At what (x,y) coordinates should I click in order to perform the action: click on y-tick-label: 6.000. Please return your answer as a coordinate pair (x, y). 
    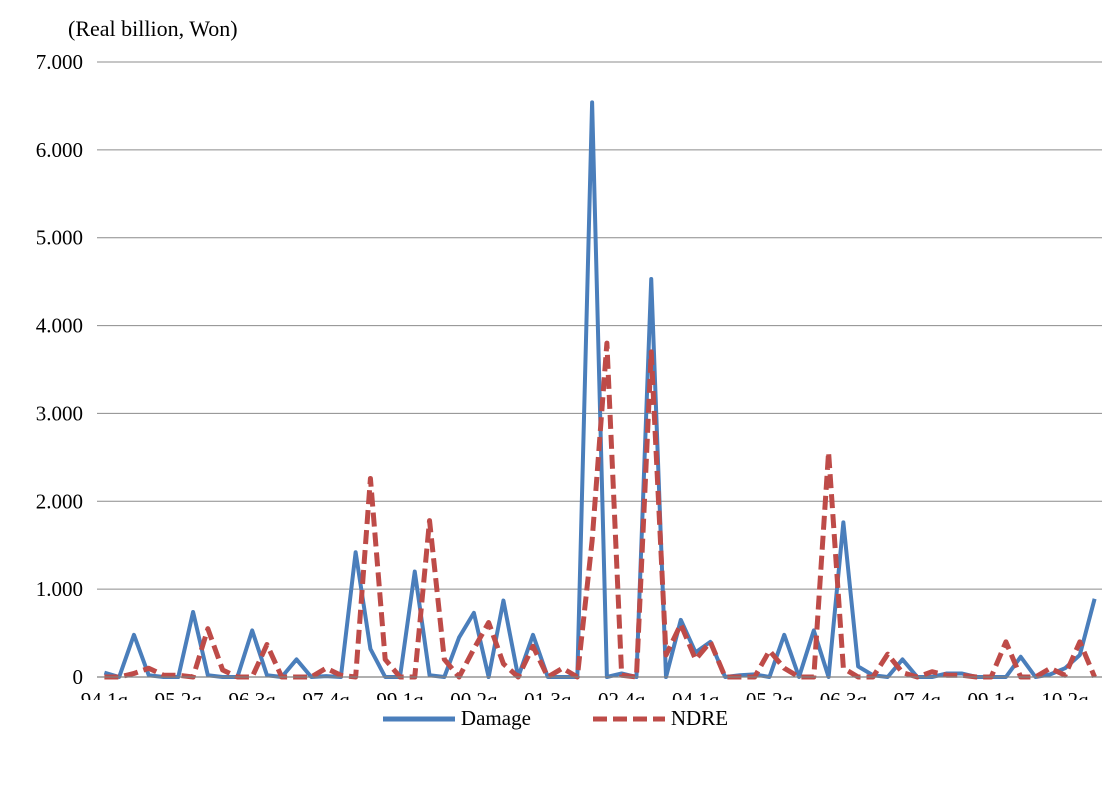
    Looking at the image, I should click on (59, 150).